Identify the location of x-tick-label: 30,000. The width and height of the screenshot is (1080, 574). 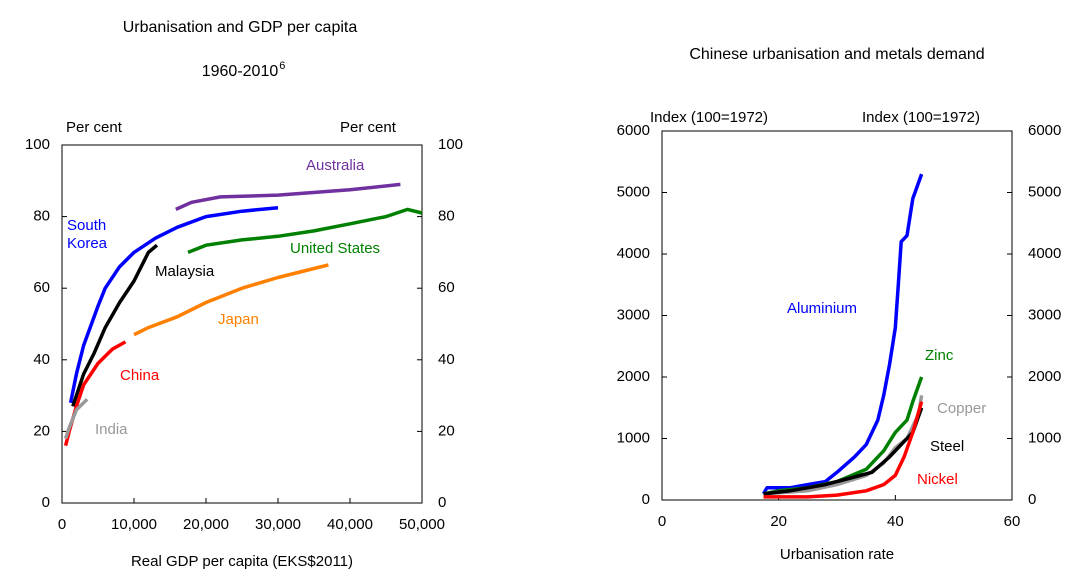
(278, 524).